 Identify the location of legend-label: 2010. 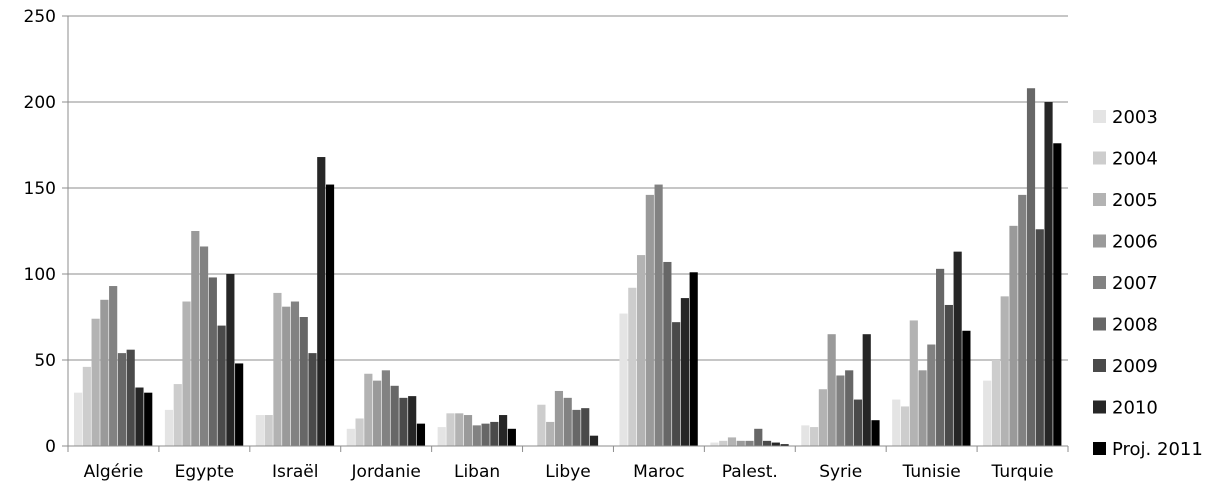
(1135, 408).